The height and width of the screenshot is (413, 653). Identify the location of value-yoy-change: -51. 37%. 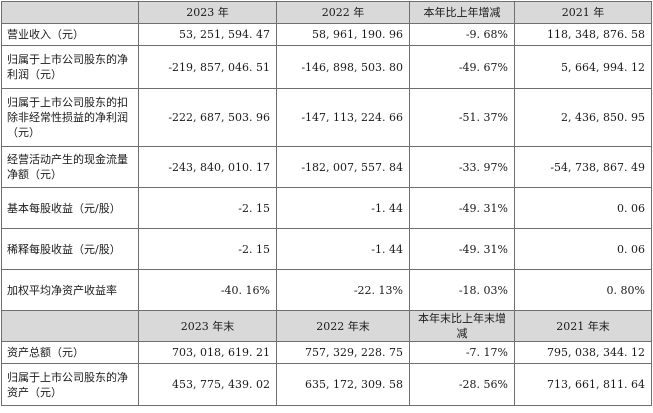
(462, 117).